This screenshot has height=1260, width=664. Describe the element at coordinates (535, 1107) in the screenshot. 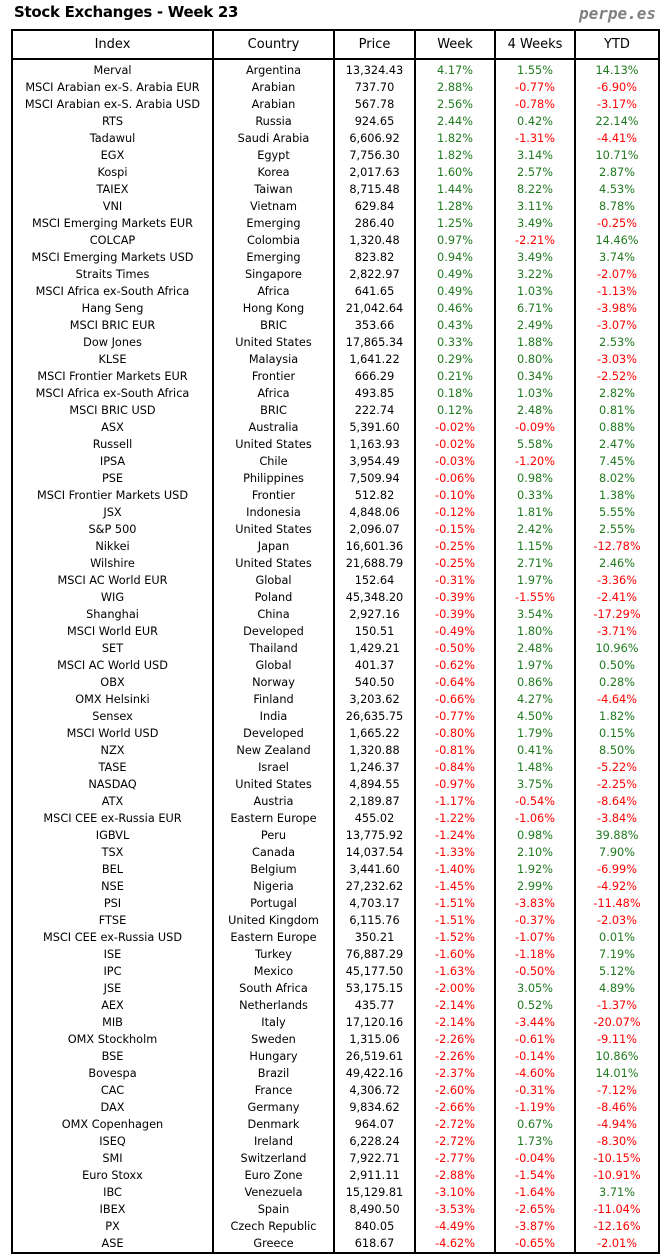

I see `cell-4-weeks: -1.19%` at that location.